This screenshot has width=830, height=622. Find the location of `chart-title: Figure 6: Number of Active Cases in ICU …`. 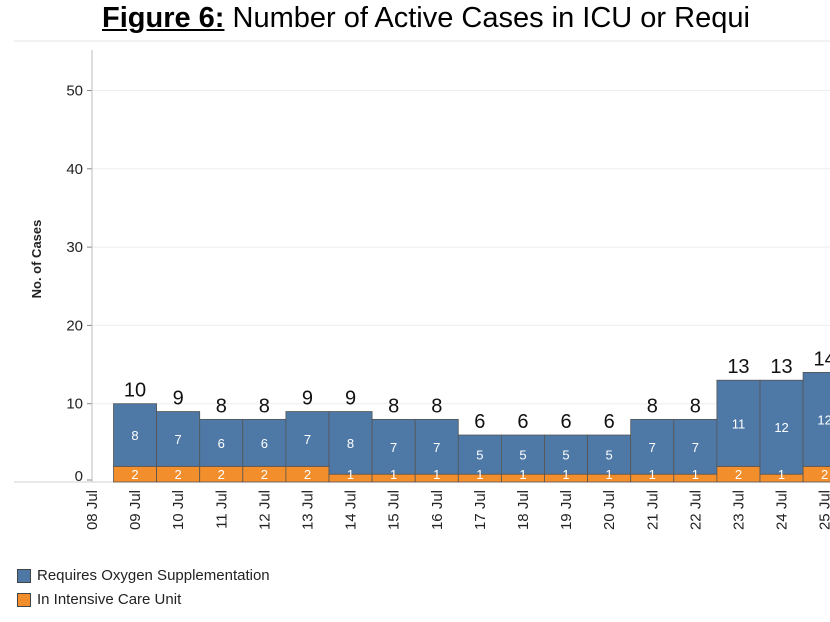

chart-title: Figure 6: Number of Active Cases in ICU … is located at coordinates (426, 18).